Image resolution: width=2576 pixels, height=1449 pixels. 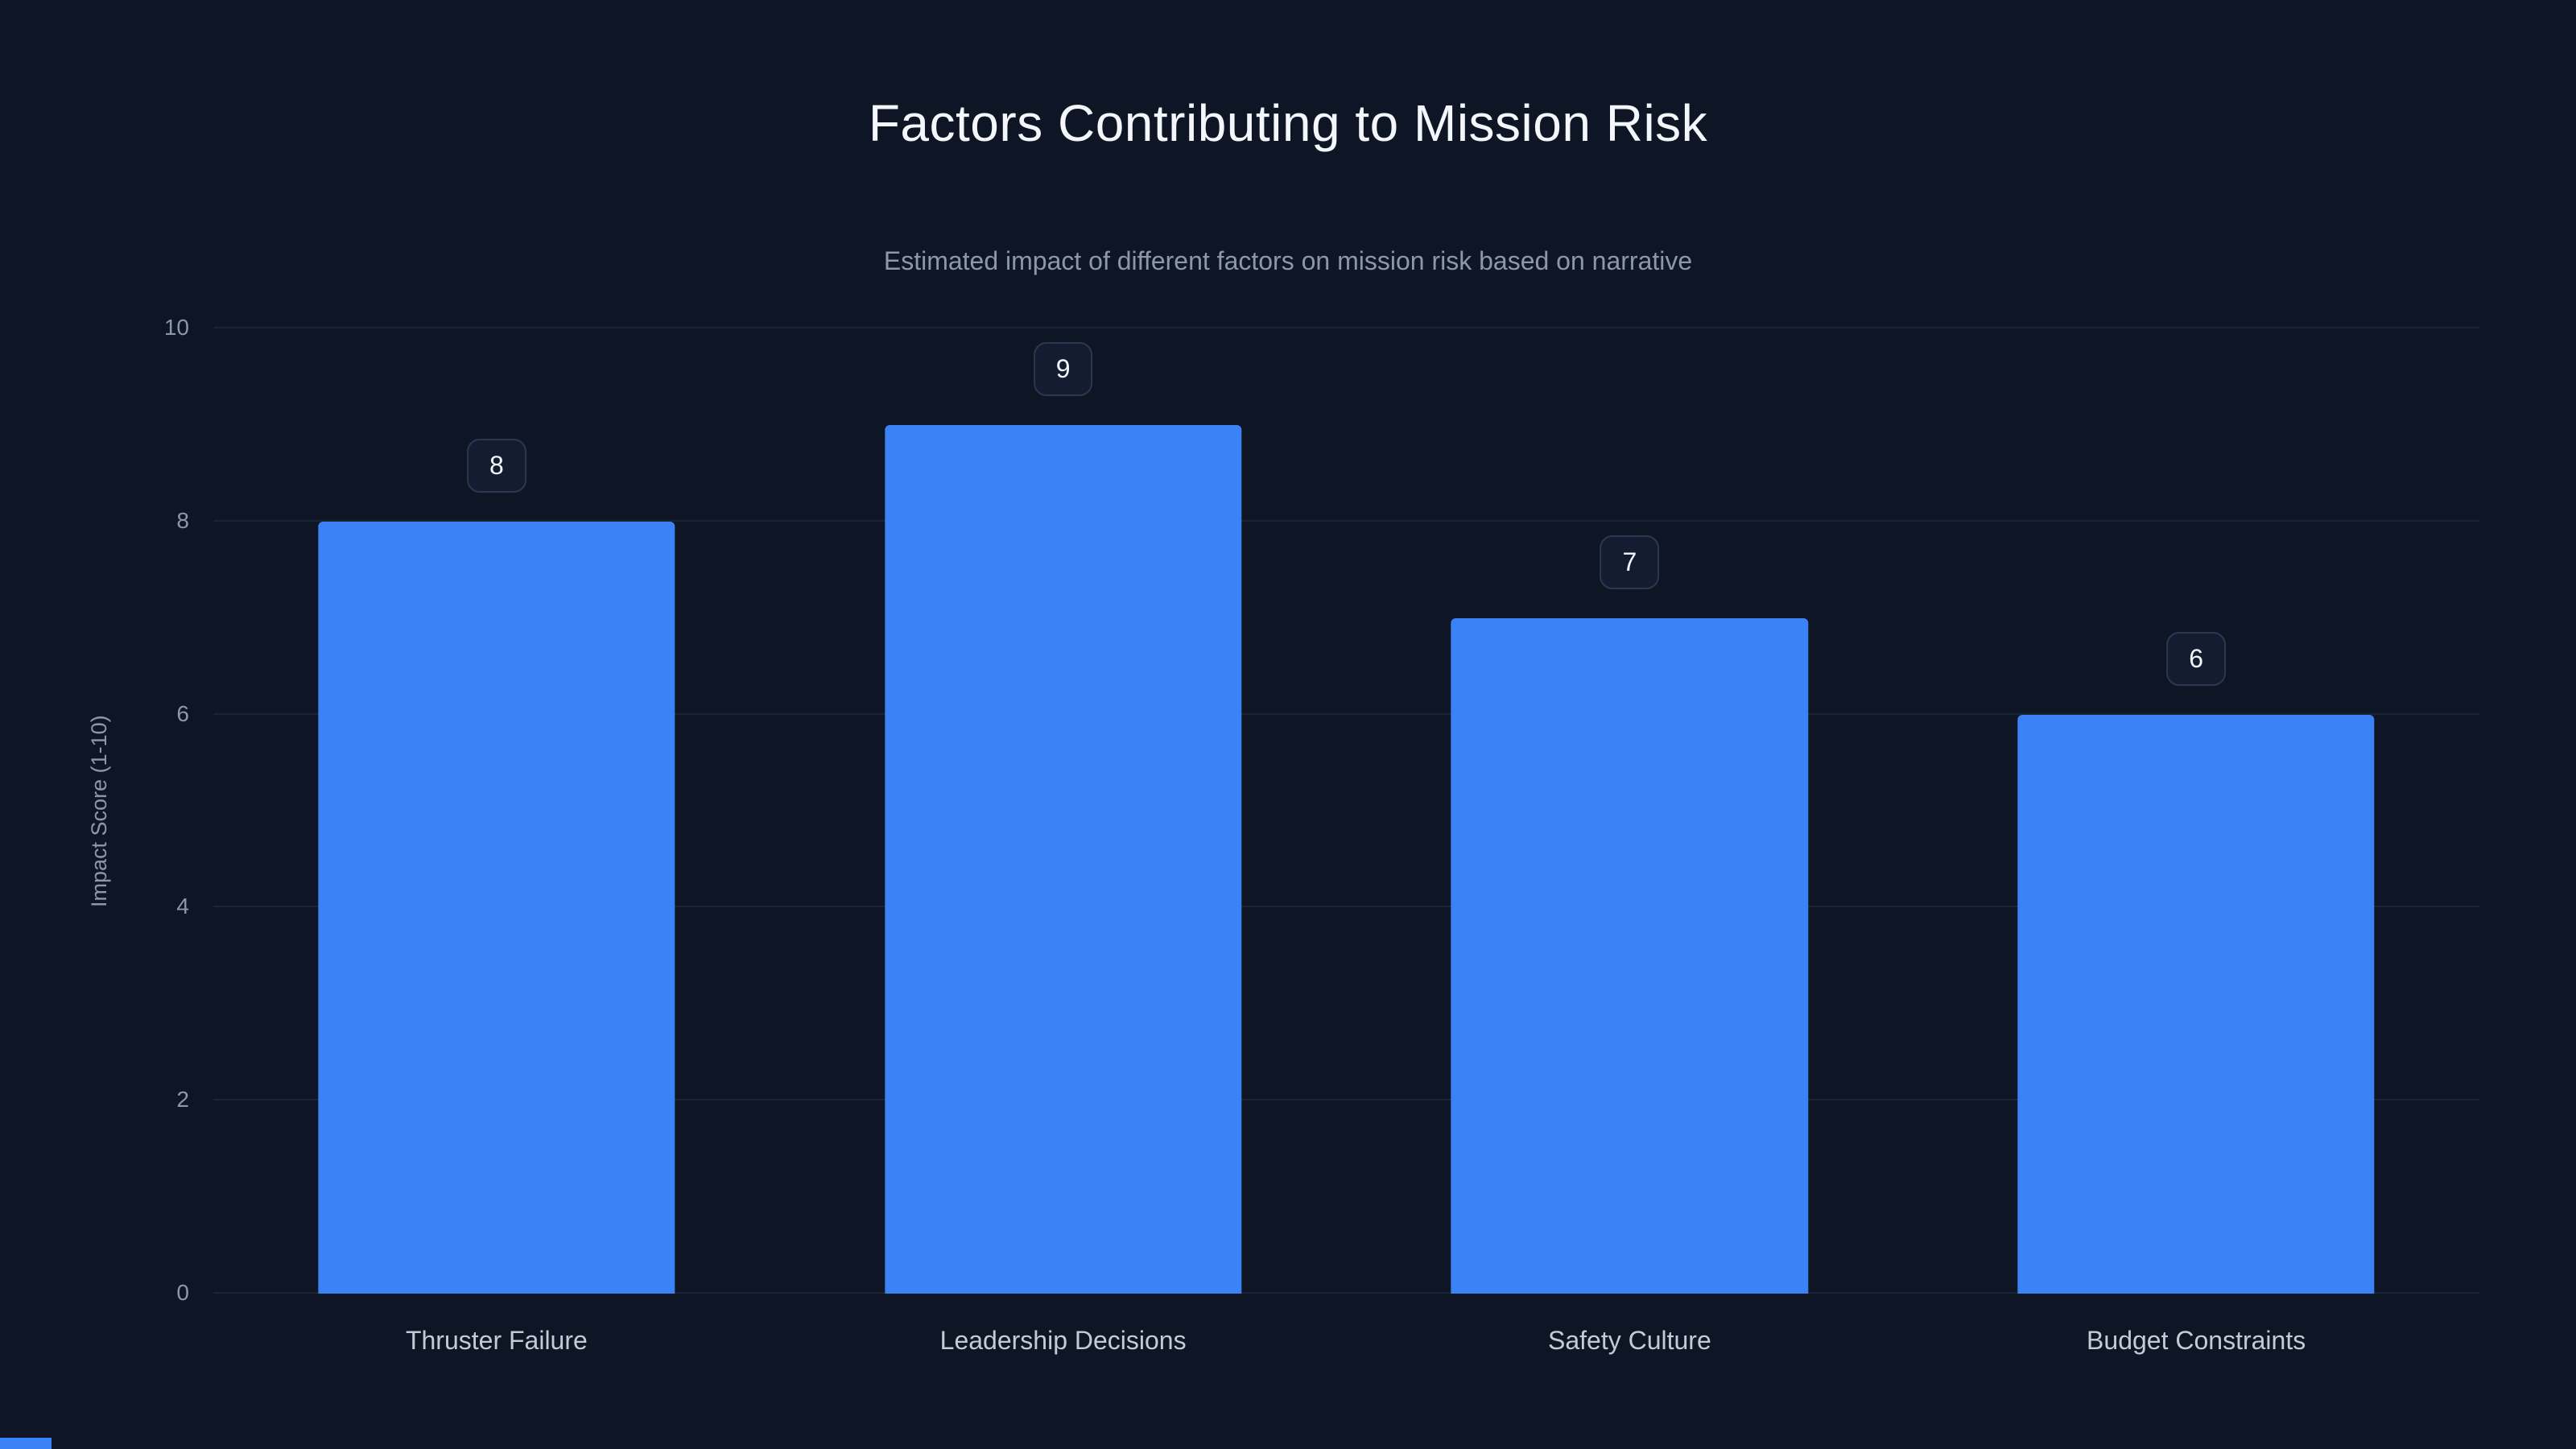 I want to click on y-tick-label: 0, so click(x=182, y=1292).